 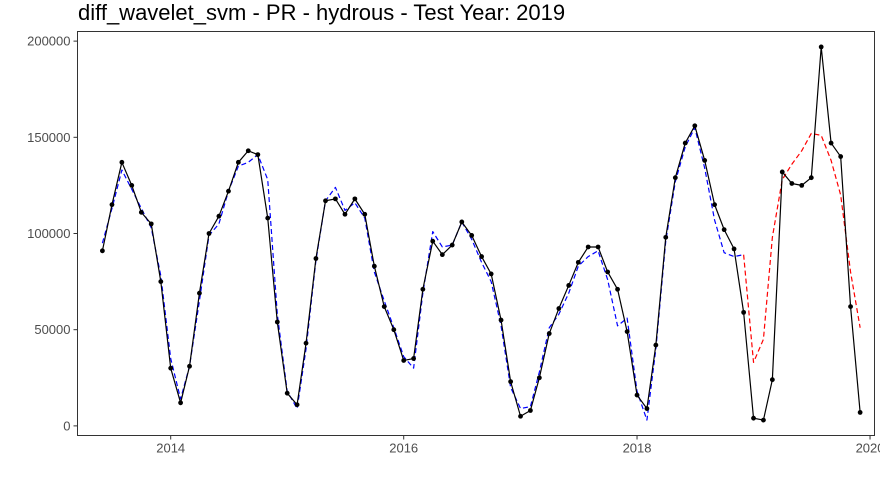 I want to click on x-tick-label: 2016, so click(x=403, y=448).